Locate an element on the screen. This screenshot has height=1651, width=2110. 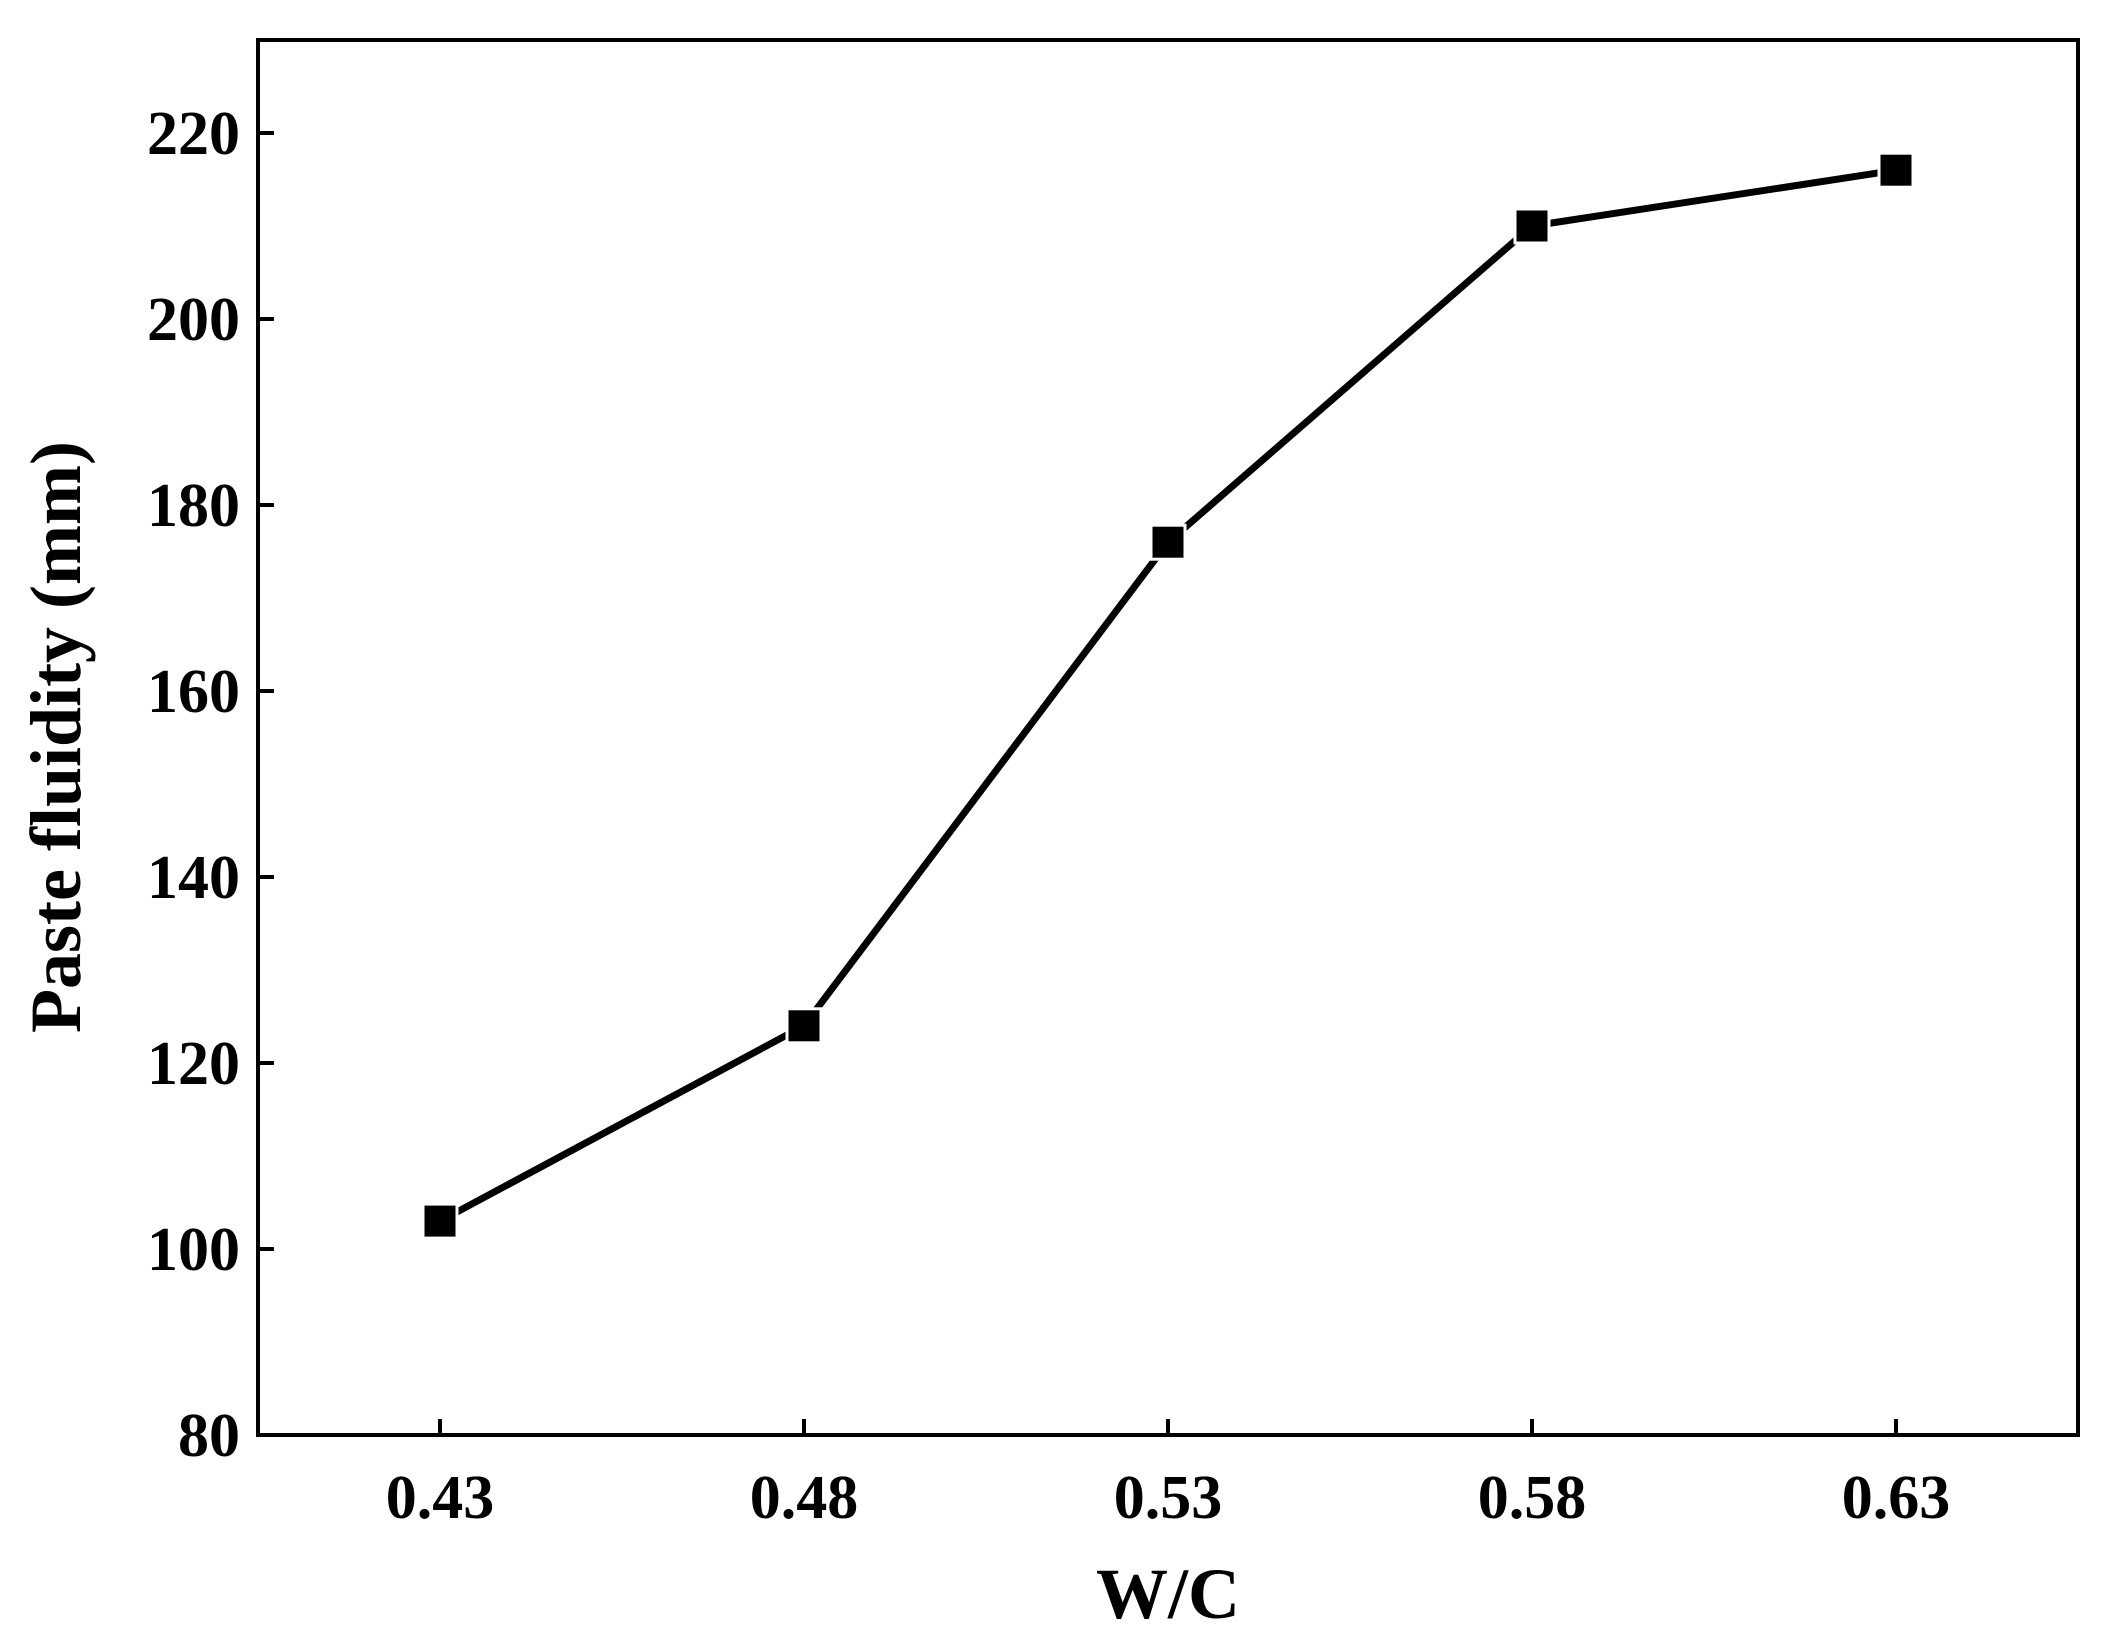
x-tick-label: 0.63 is located at coordinates (1896, 1498).